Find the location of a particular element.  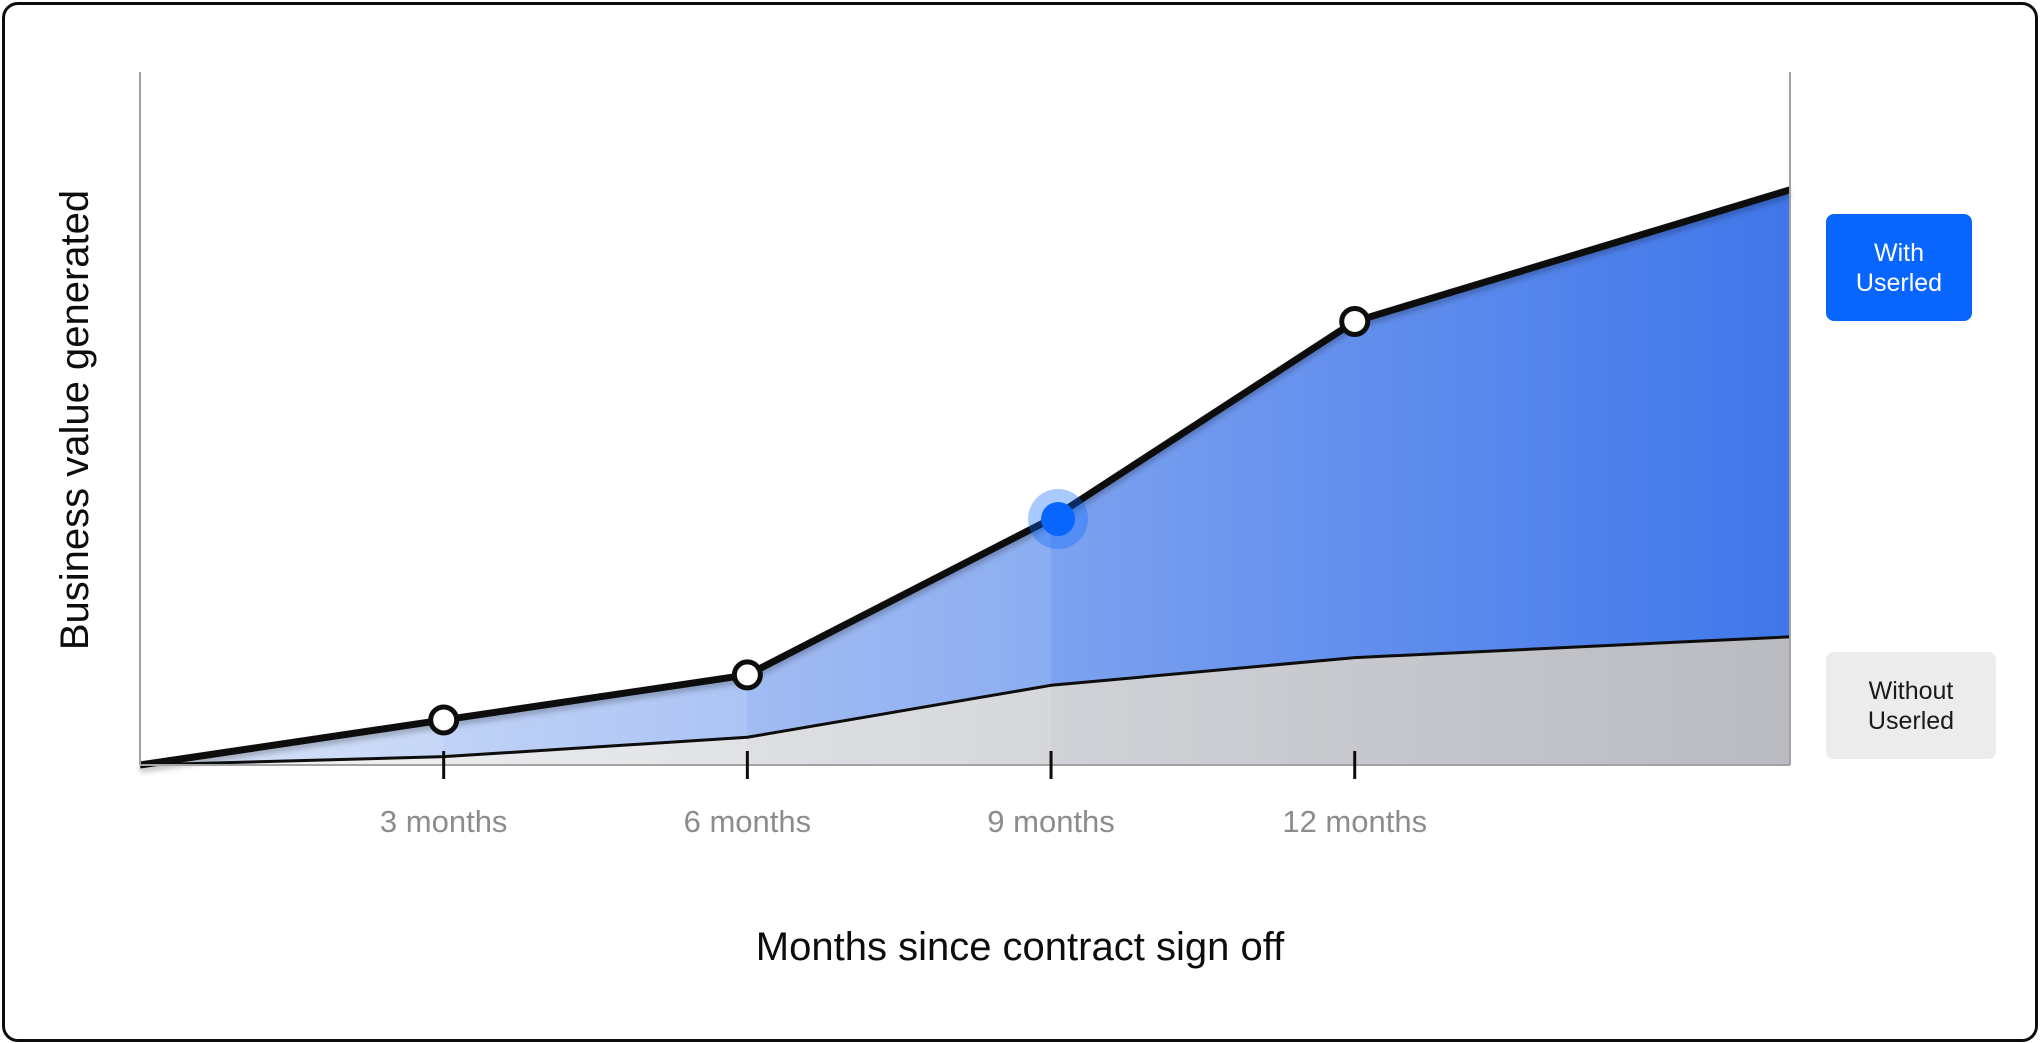

x-axis-title: Months since contract sign off is located at coordinates (1020, 947).